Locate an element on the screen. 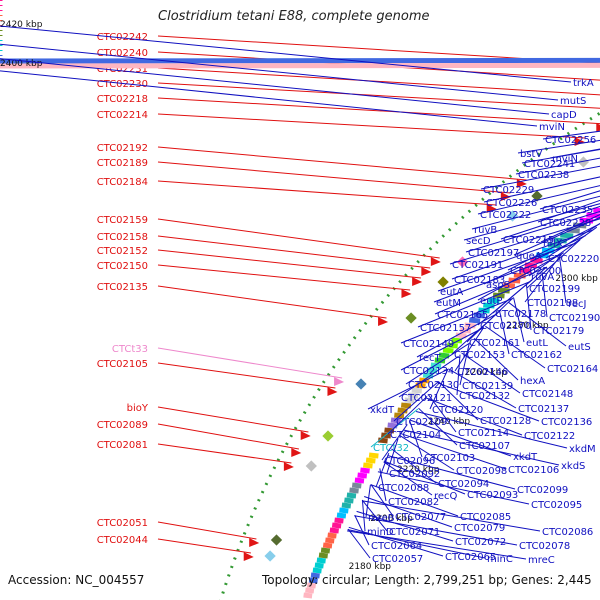  right-gene-label: CTC02157 is located at coordinates (445, 328).